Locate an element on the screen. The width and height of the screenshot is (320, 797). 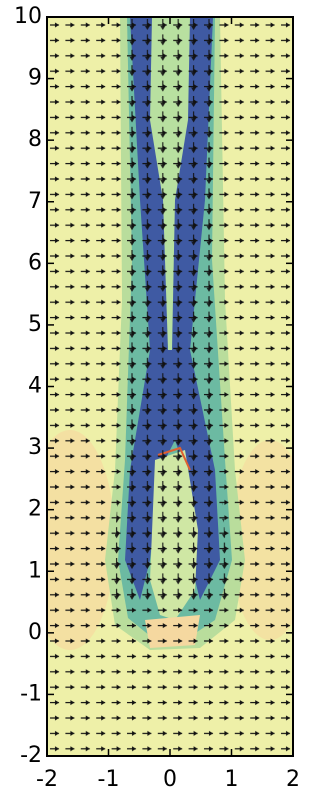
y-tick-label: 7 is located at coordinates (35, 201).